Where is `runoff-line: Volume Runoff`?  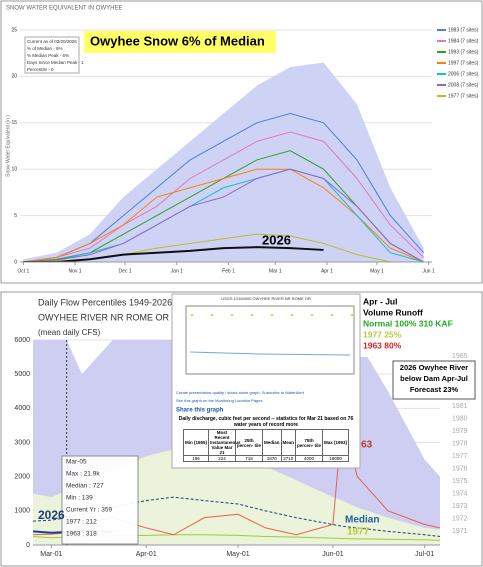 runoff-line: Volume Runoff is located at coordinates (393, 312).